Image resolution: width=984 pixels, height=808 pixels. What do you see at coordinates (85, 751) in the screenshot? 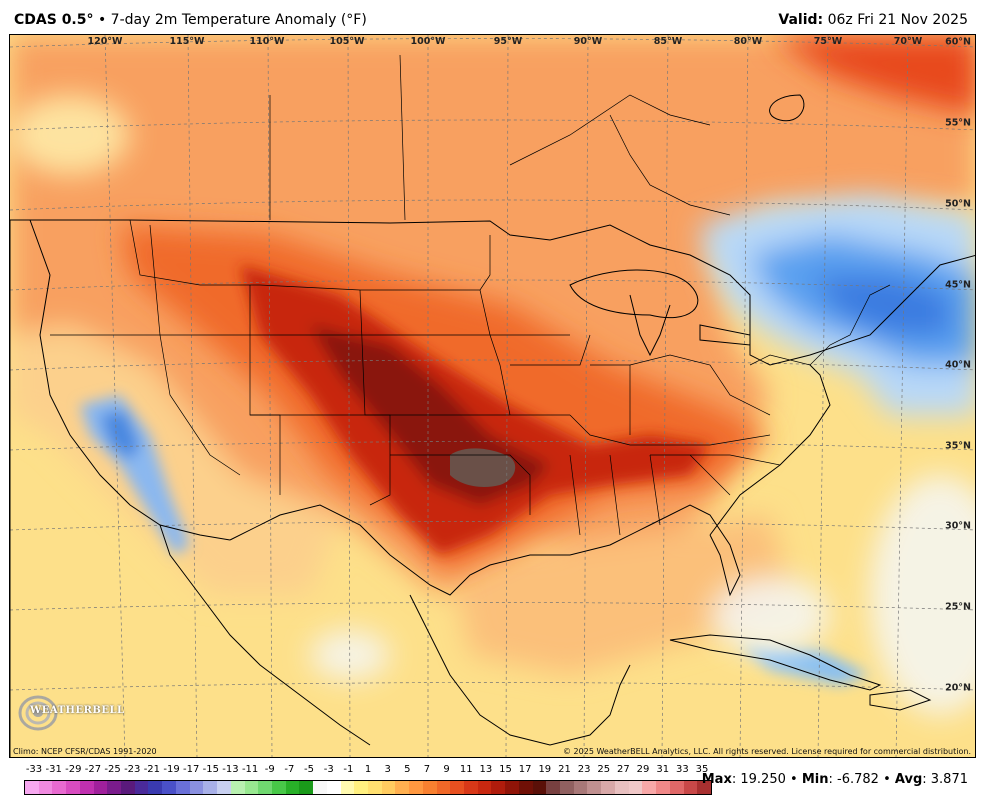
I see `climo-note: Climo: NCEP CFSR/CDAS 1991-2020` at bounding box center [85, 751].